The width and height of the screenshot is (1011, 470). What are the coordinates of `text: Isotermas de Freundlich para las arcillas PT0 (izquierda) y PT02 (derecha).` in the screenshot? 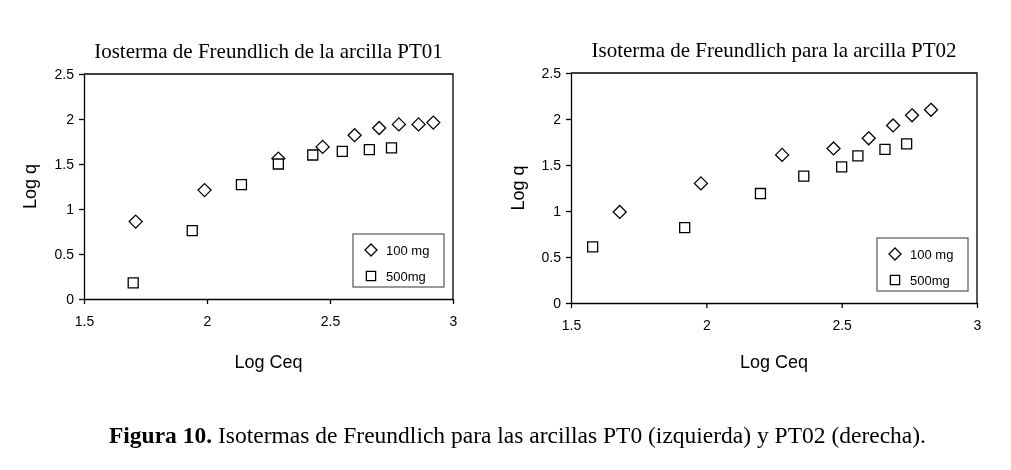 It's located at (569, 435).